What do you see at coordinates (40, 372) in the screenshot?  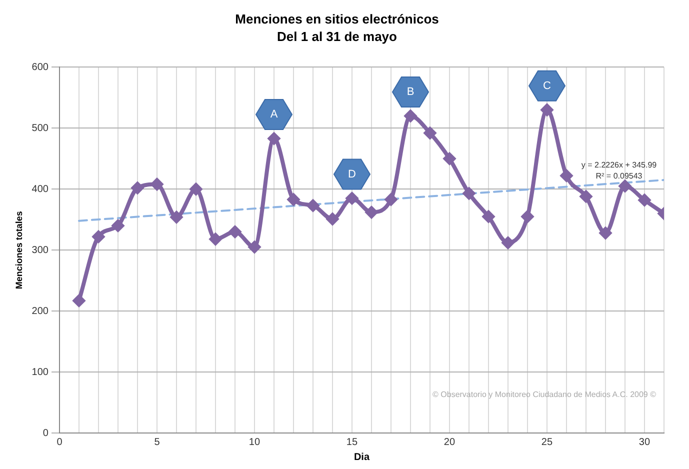 I see `y-tick-label: 100` at bounding box center [40, 372].